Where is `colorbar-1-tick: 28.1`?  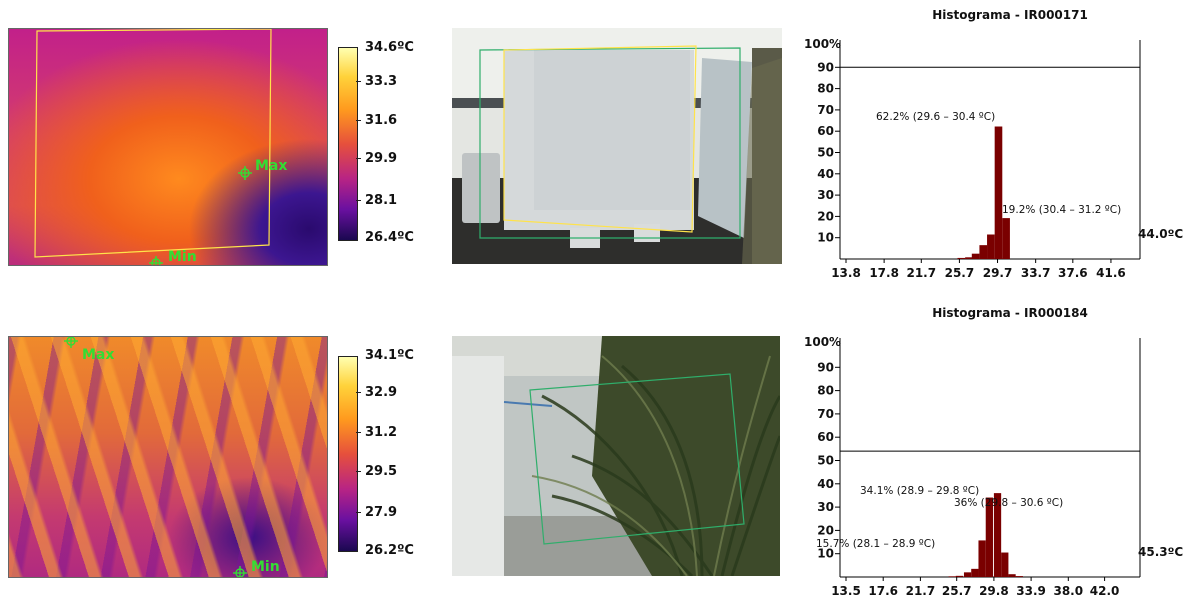
colorbar-1-tick: 28.1 is located at coordinates (381, 200).